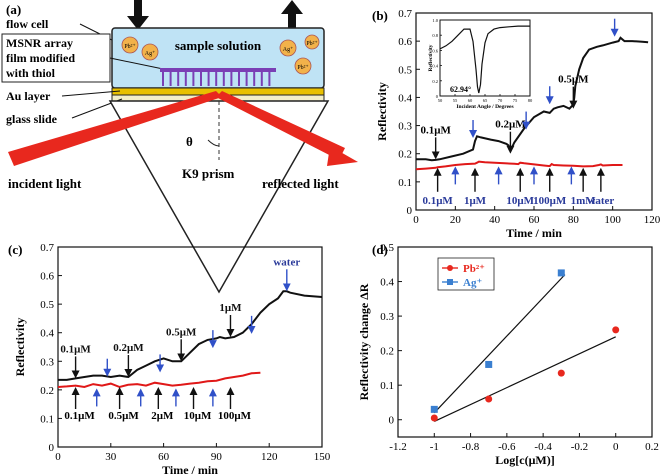 The width and height of the screenshot is (661, 474). I want to click on d-xtick-label: -0.6, so click(507, 447).